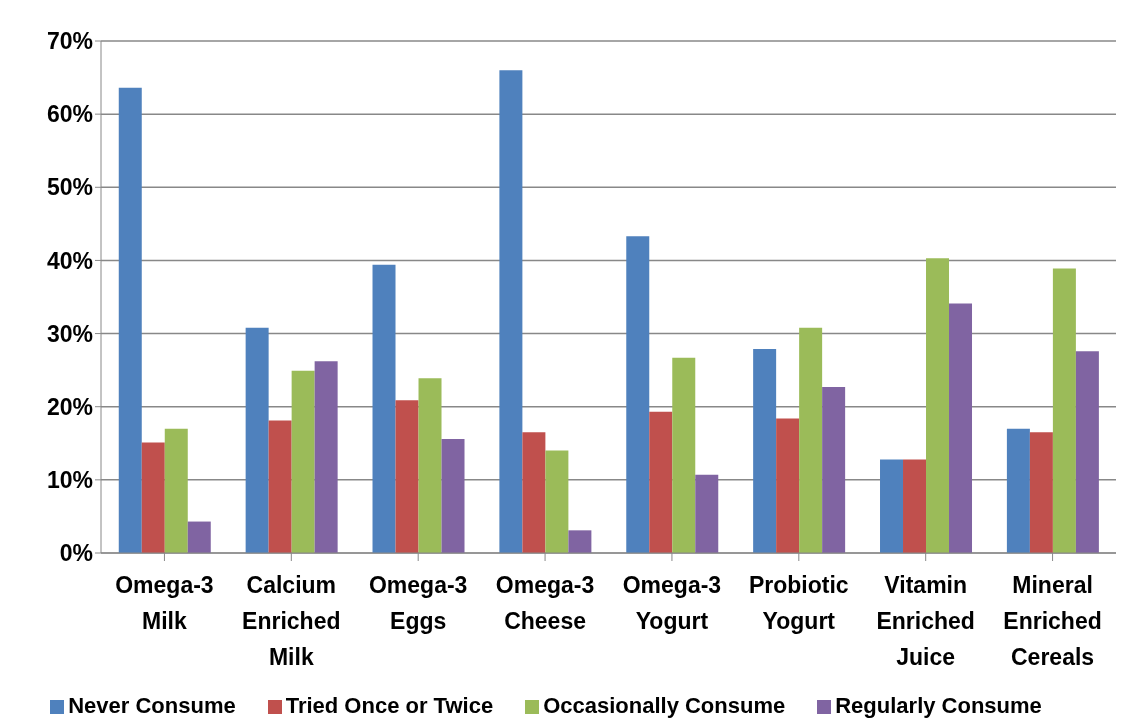 The height and width of the screenshot is (727, 1130). Describe the element at coordinates (1052, 621) in the screenshot. I see `x-tick-label: Mineral Enriched Cereals` at that location.